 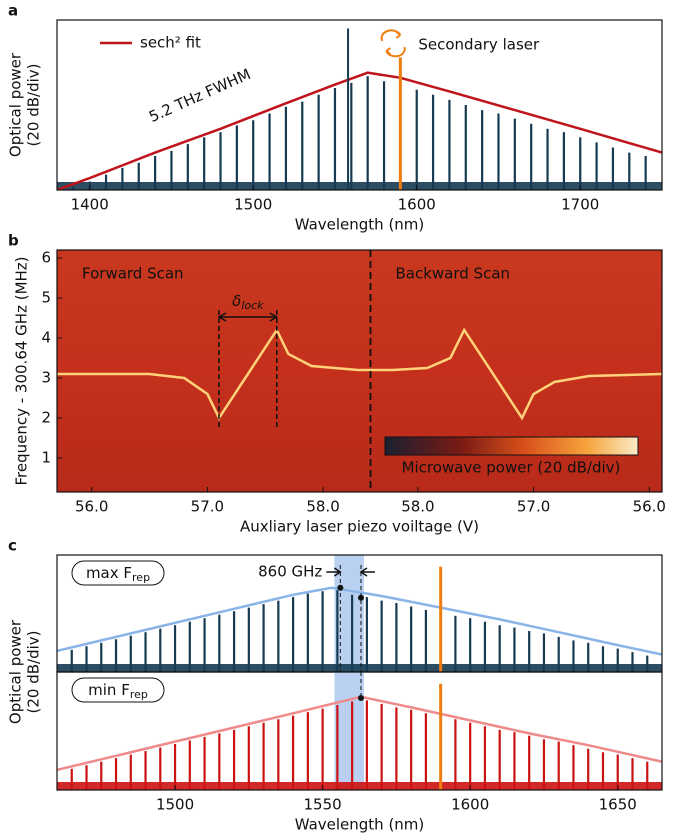 I want to click on spacing-arrow, so click(x=350, y=572).